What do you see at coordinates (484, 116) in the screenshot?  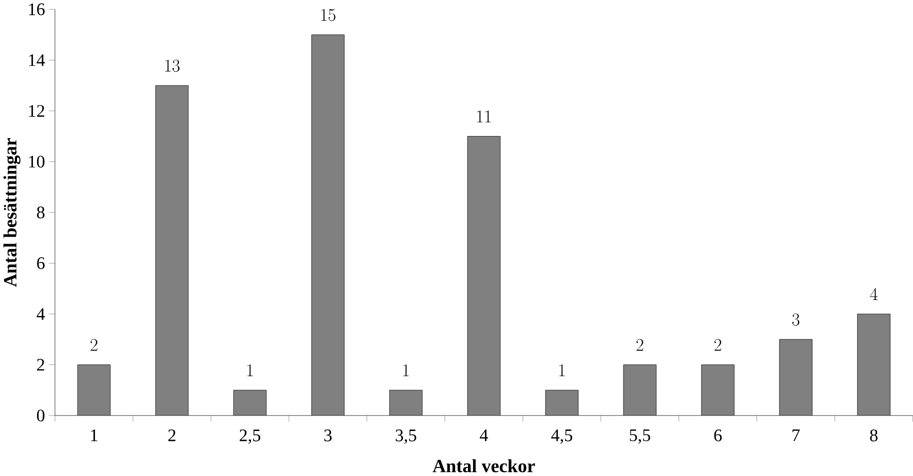 I see `data-label: 11` at bounding box center [484, 116].